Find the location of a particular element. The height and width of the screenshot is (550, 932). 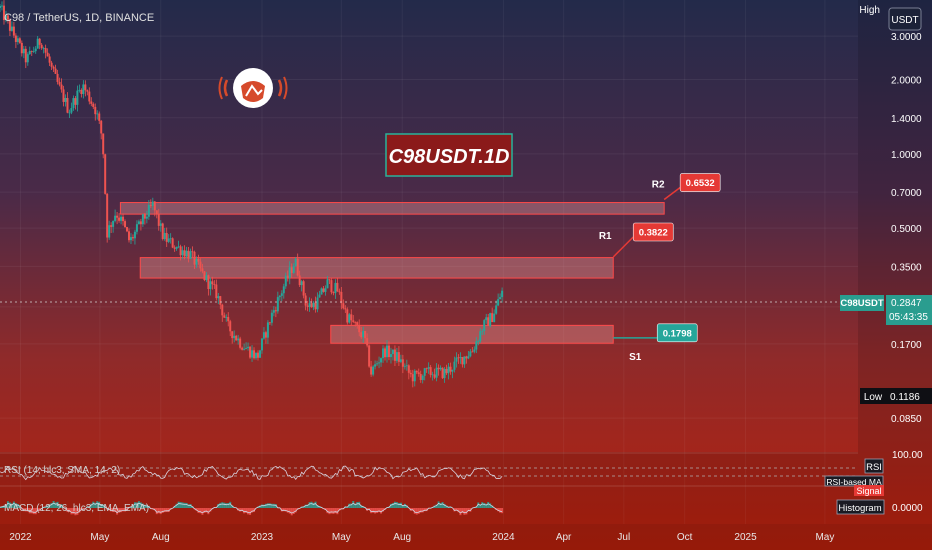

svg-text: 0.1186 is located at coordinates (905, 397).